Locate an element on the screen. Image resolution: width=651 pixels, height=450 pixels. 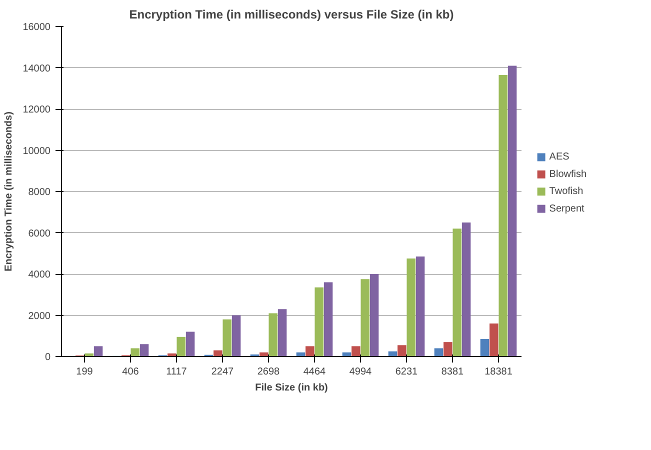
x-tick-label: 4464 is located at coordinates (314, 372).